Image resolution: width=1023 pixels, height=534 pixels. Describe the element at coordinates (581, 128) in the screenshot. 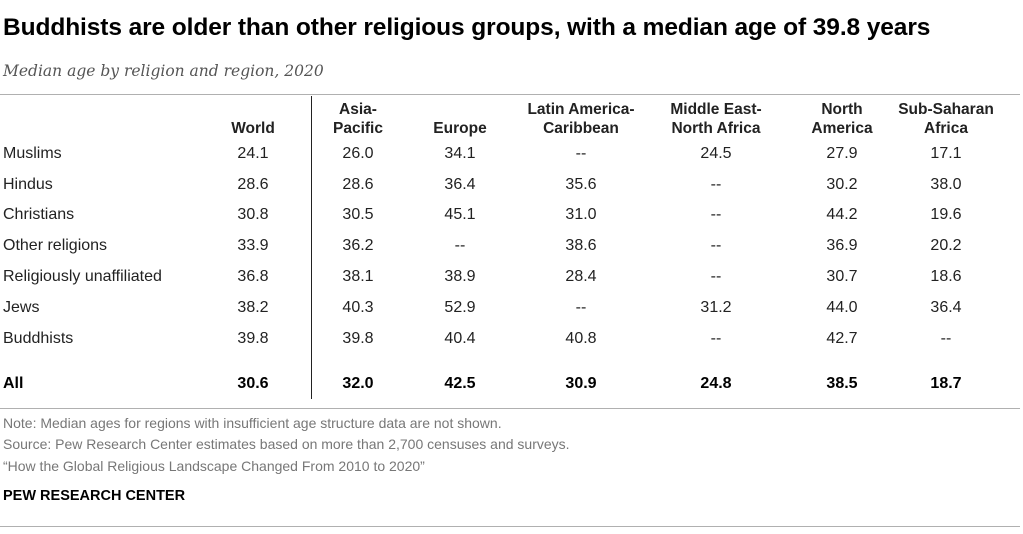

I see `column-header-line2: Caribbean` at that location.